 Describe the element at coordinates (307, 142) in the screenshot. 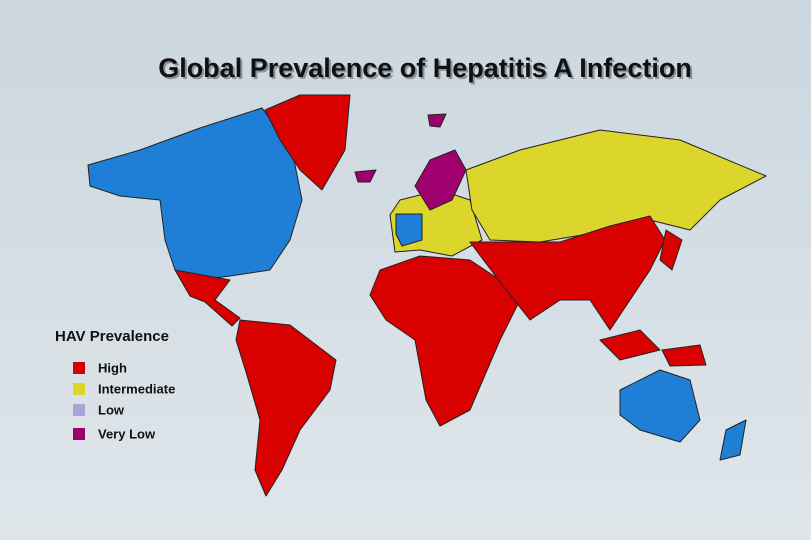

I see `greenland` at that location.